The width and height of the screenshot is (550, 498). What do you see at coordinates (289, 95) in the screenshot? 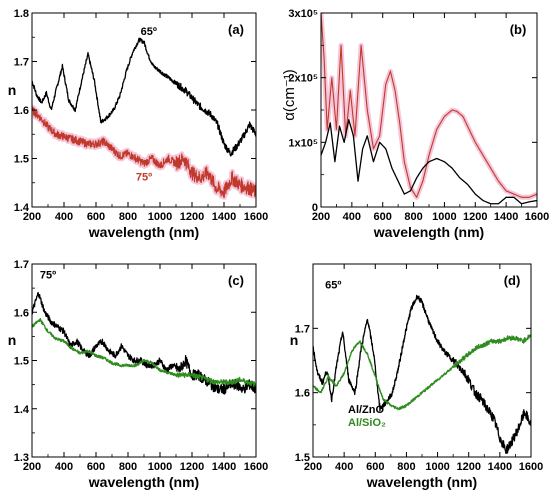
I see `y-axis-label: α(cm⁻¹)` at bounding box center [289, 95].